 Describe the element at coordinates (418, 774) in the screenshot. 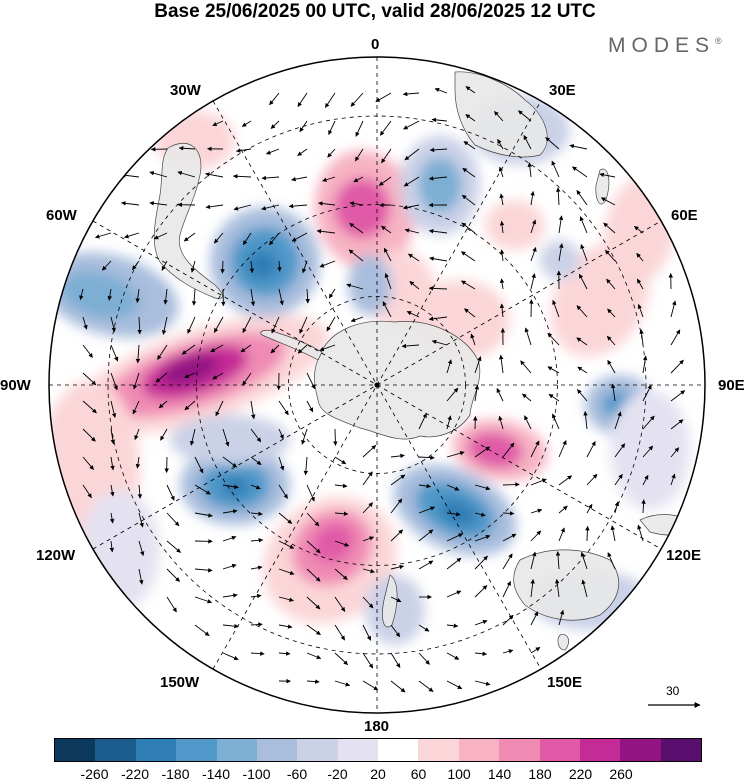

I see `colorbar-tick-label: 60` at that location.